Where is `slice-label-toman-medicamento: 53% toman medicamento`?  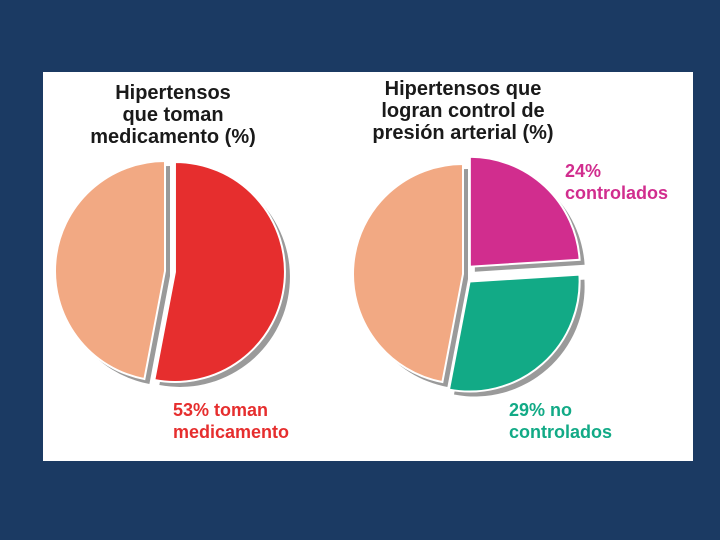
slice-label-toman-medicamento: 53% toman medicamento is located at coordinates (231, 421).